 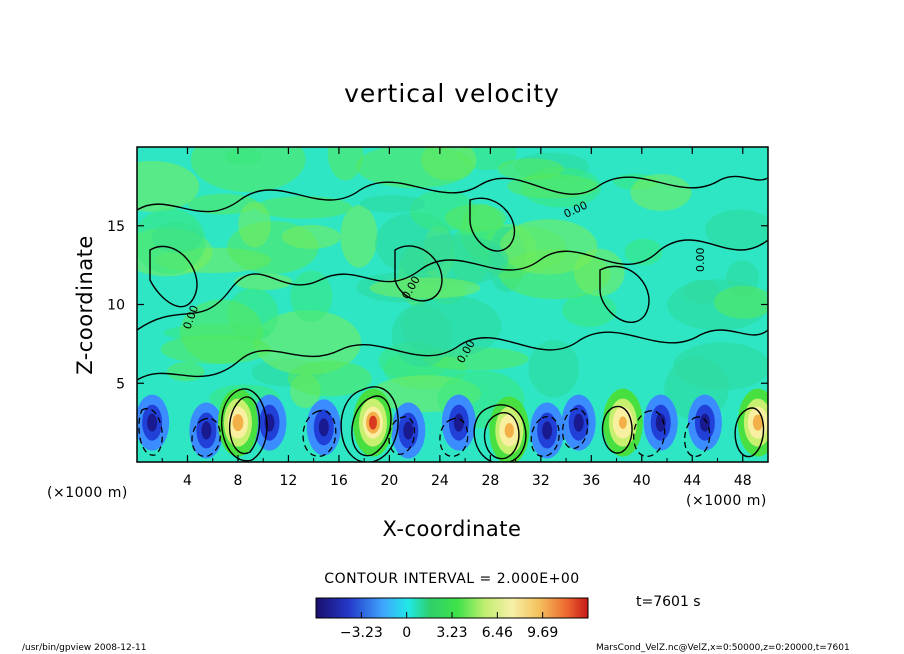 I want to click on colorbar-tick-label: 9.69, so click(x=542, y=633).